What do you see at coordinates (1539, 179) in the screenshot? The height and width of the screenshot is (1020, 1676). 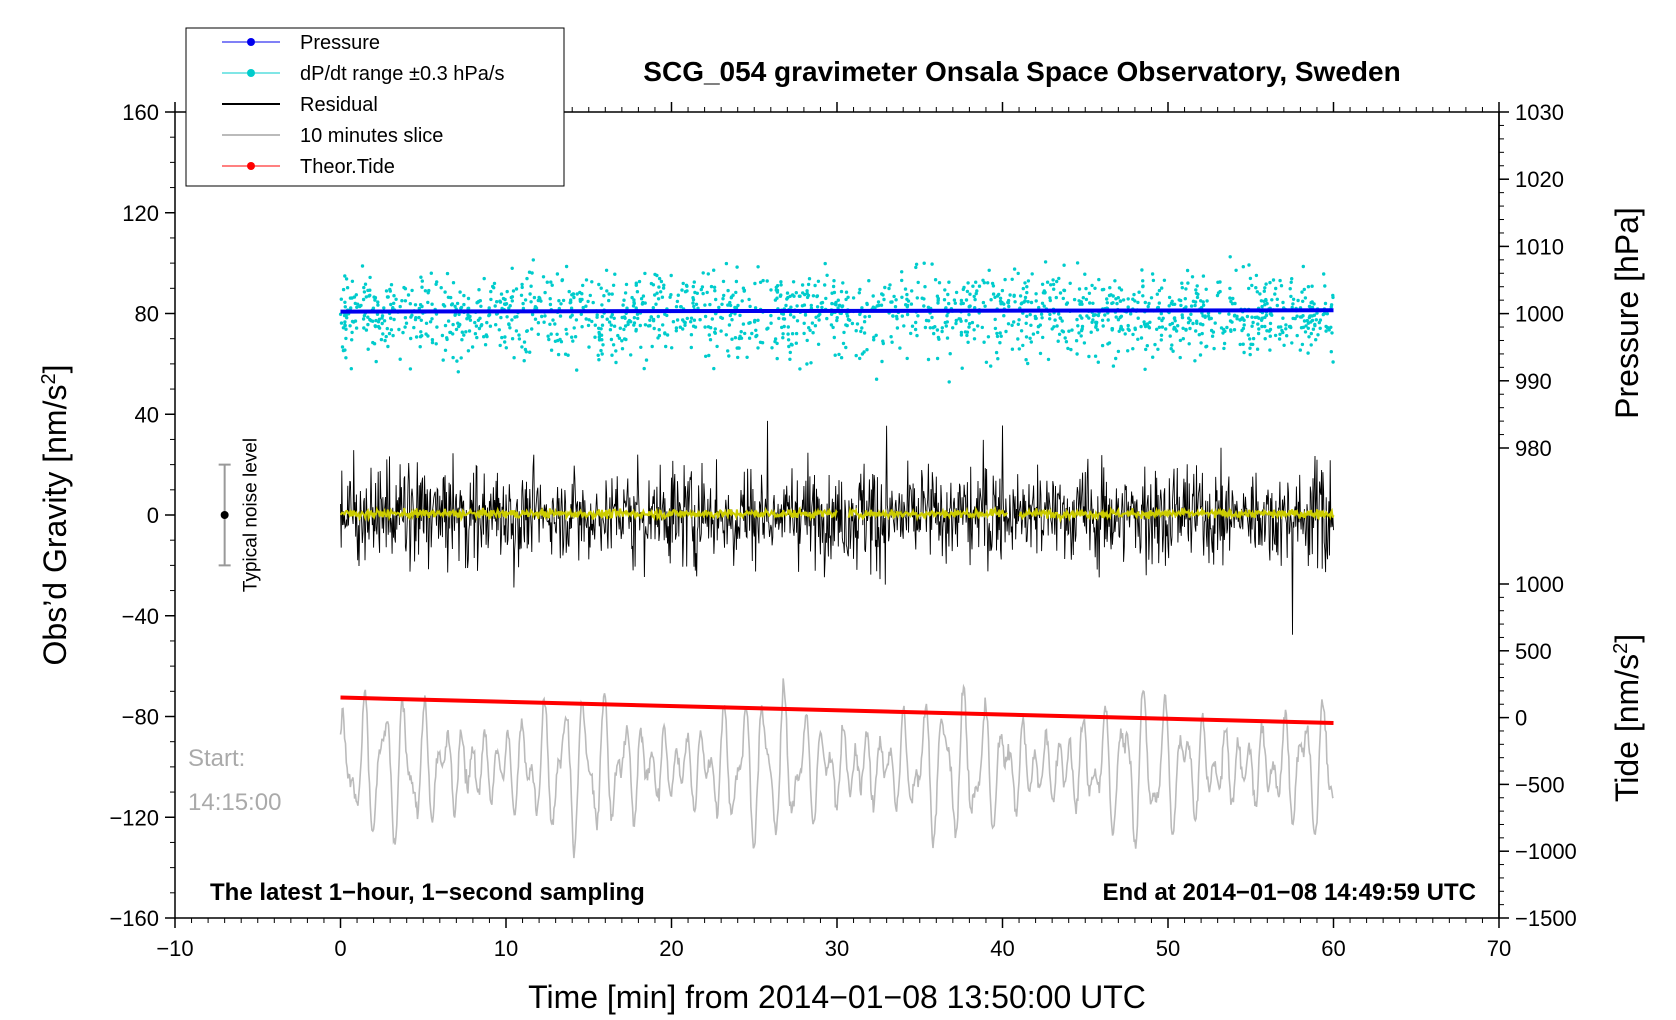 I see `pressure-tick-label: 1020` at bounding box center [1539, 179].